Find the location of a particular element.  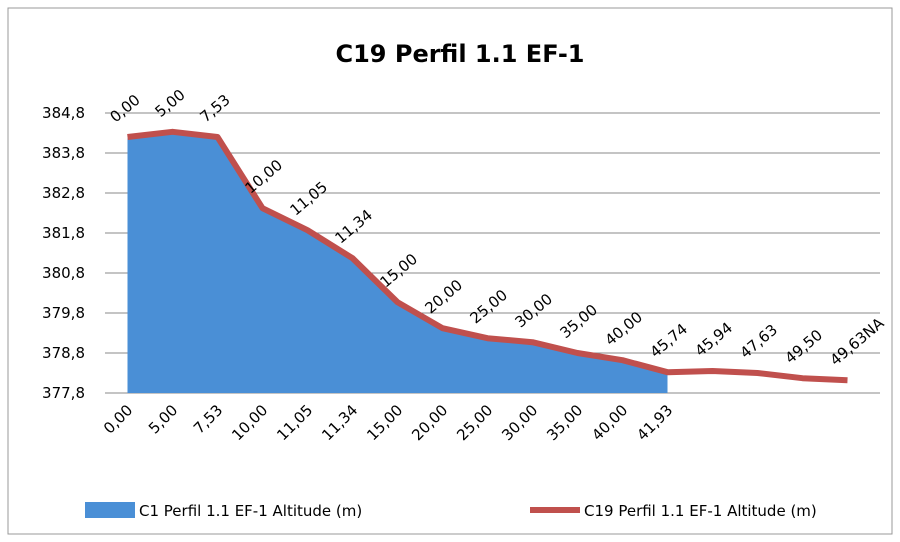

legend-label: C1 Perfil 1.1 EF-1 Altitude (m) is located at coordinates (250, 511).